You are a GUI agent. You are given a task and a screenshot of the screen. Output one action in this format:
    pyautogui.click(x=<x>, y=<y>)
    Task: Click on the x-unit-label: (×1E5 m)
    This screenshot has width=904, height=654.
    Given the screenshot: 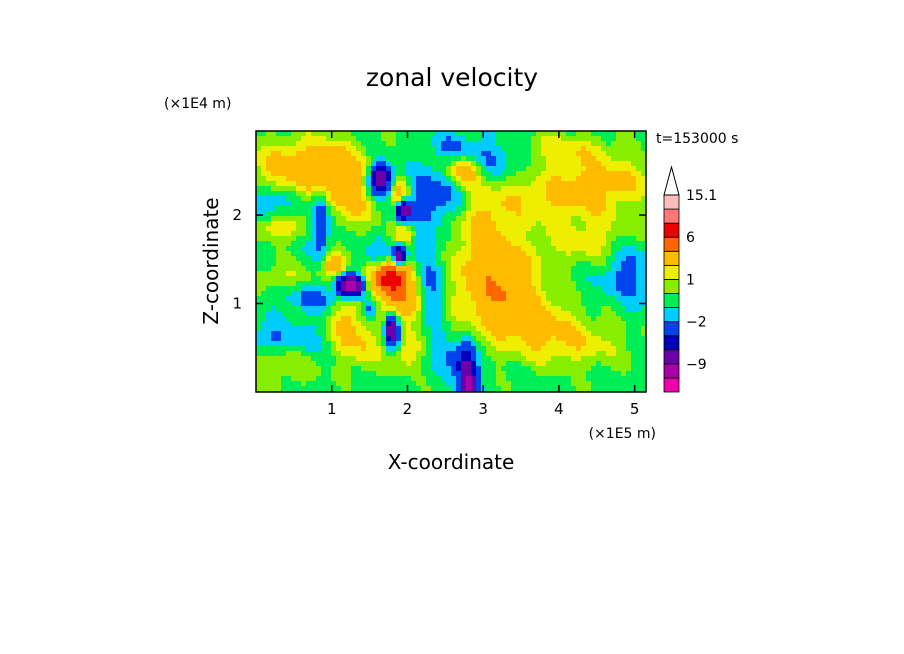 What is the action you would take?
    pyautogui.click(x=622, y=434)
    